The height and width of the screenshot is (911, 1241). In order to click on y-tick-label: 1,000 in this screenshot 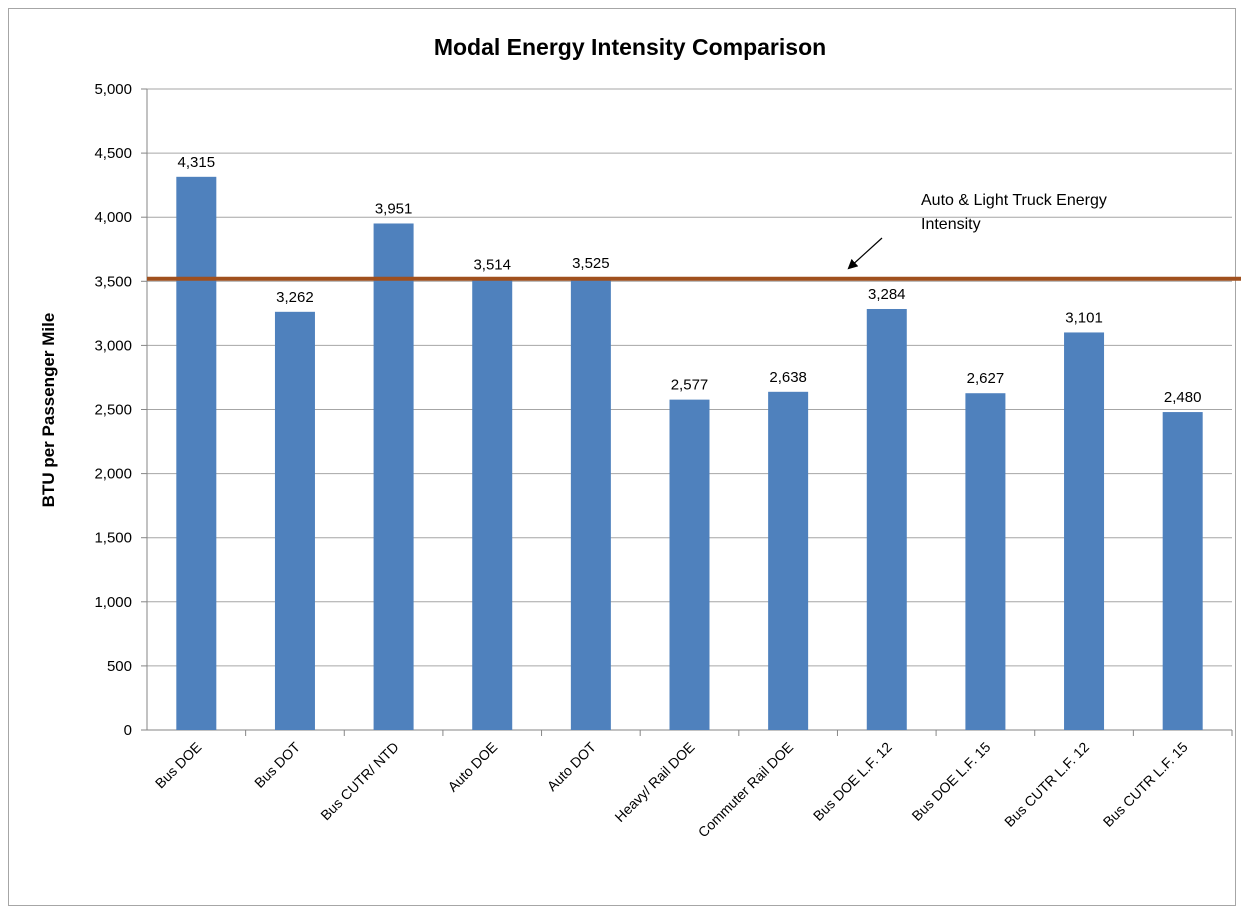, I will do `click(113, 602)`.